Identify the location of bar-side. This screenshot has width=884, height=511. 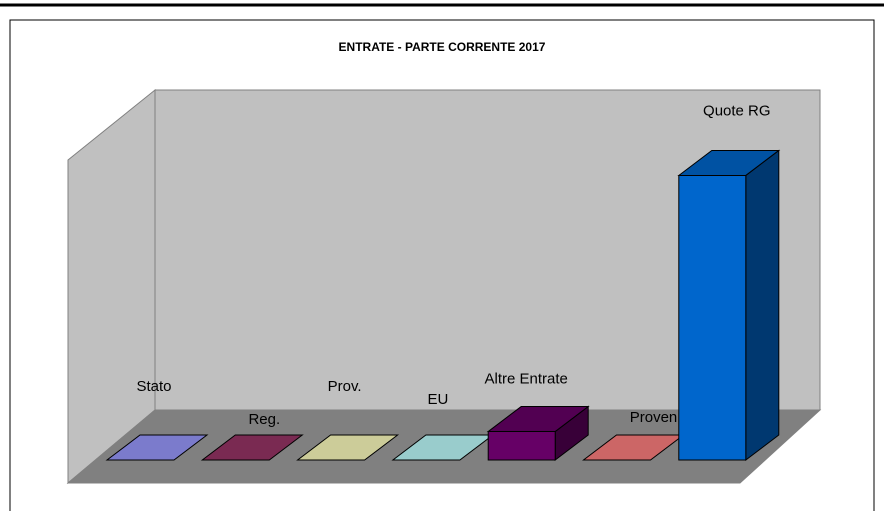
(762, 305).